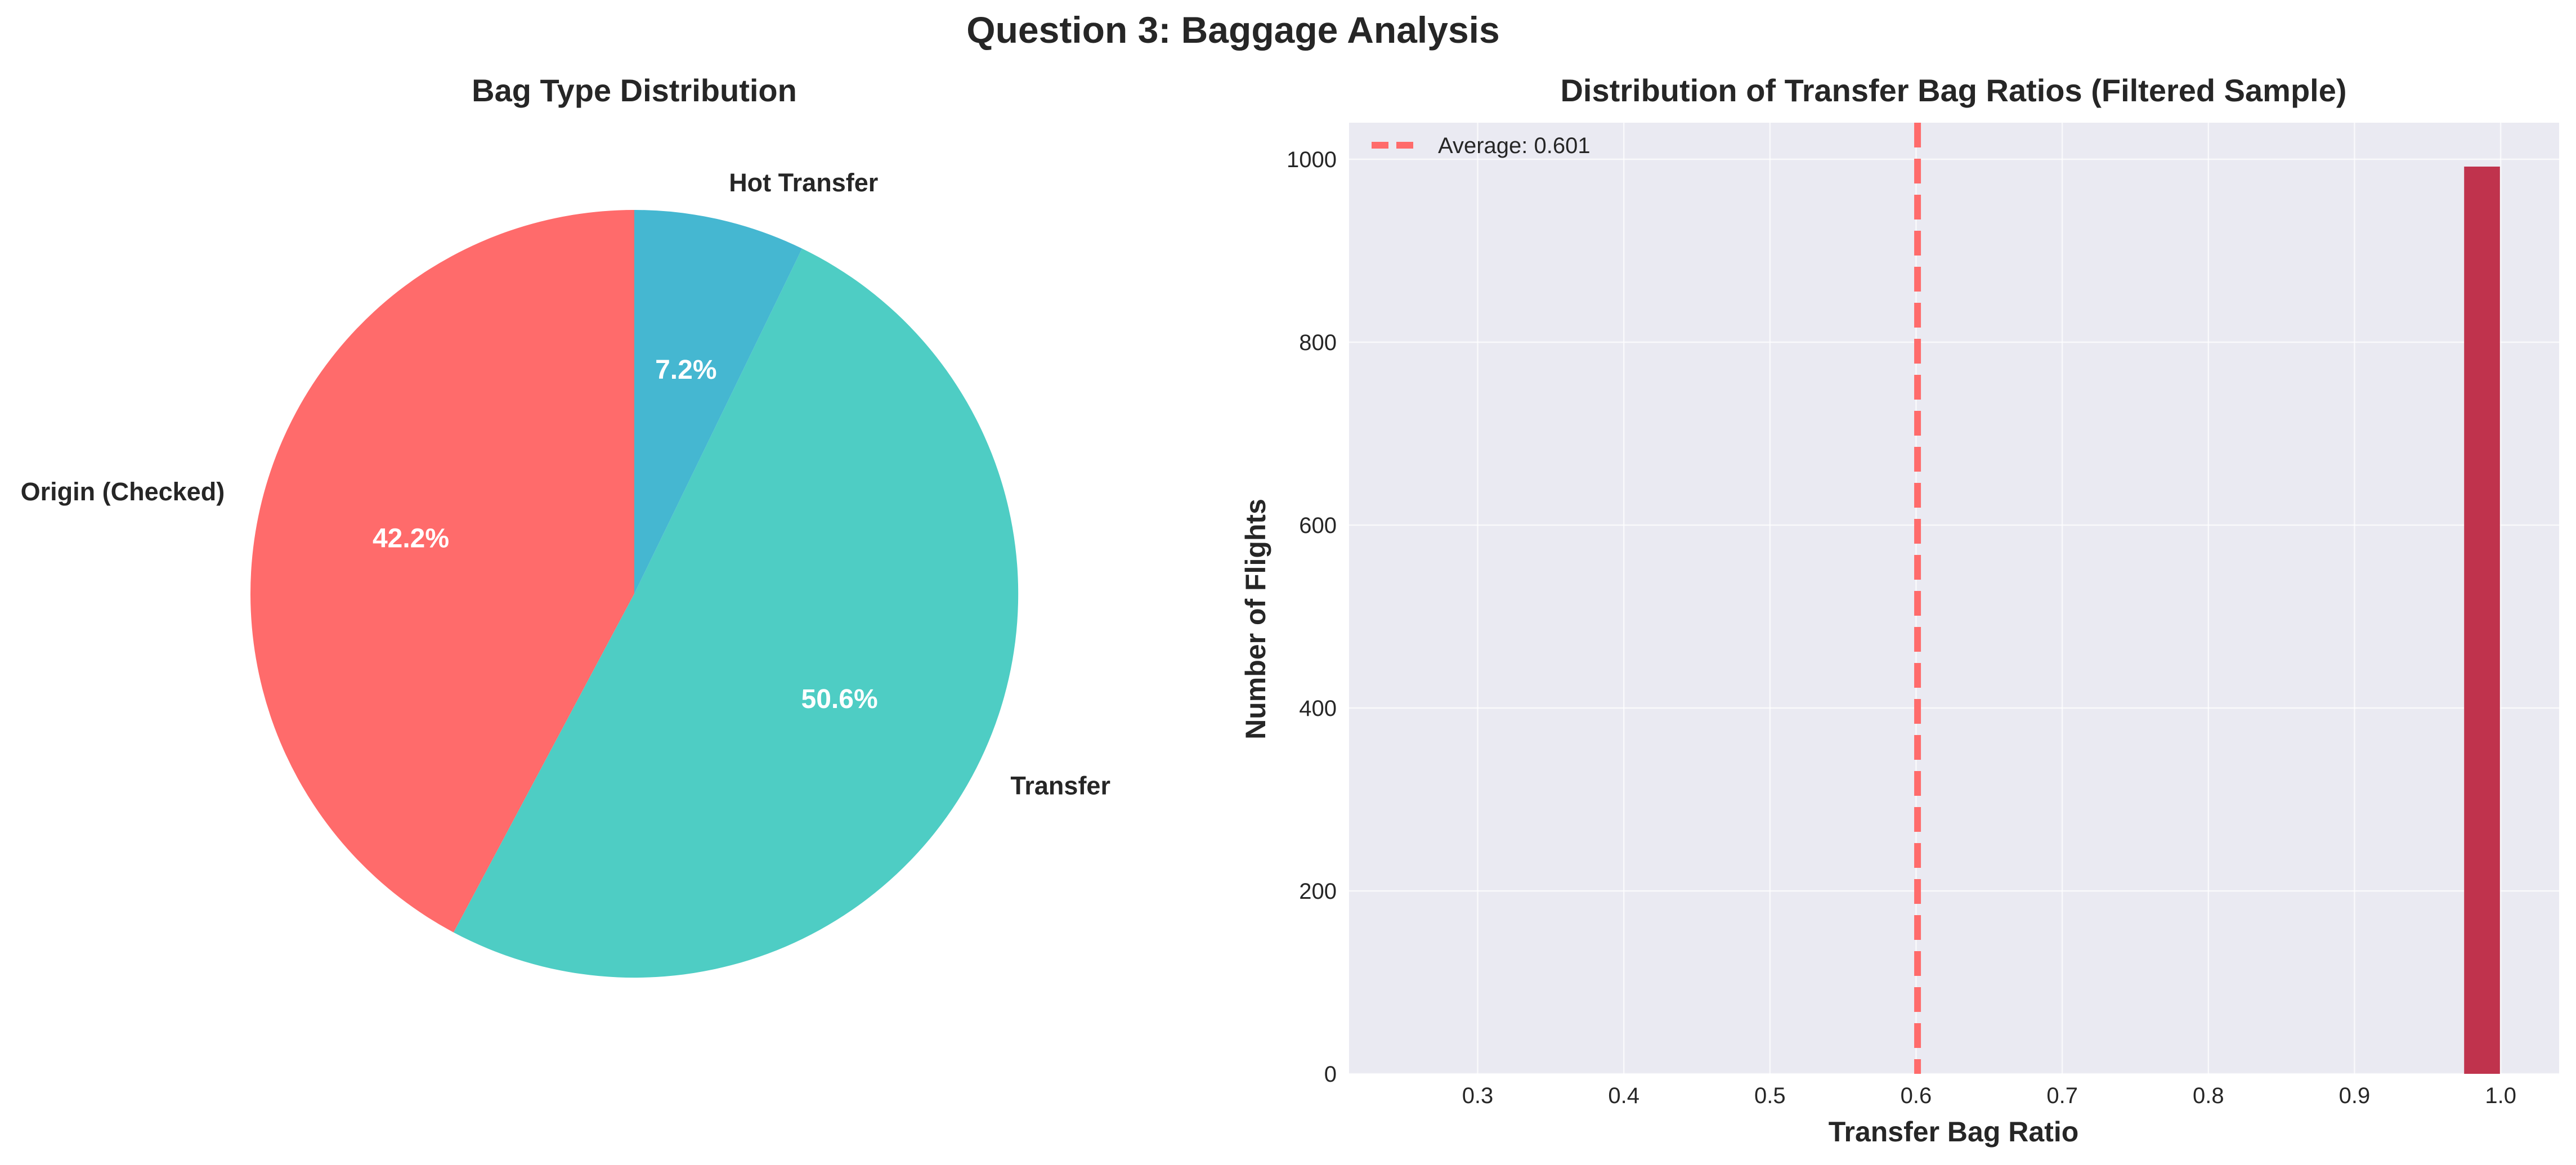 The height and width of the screenshot is (1165, 2576). I want to click on y-tick-label: 600, so click(1318, 525).